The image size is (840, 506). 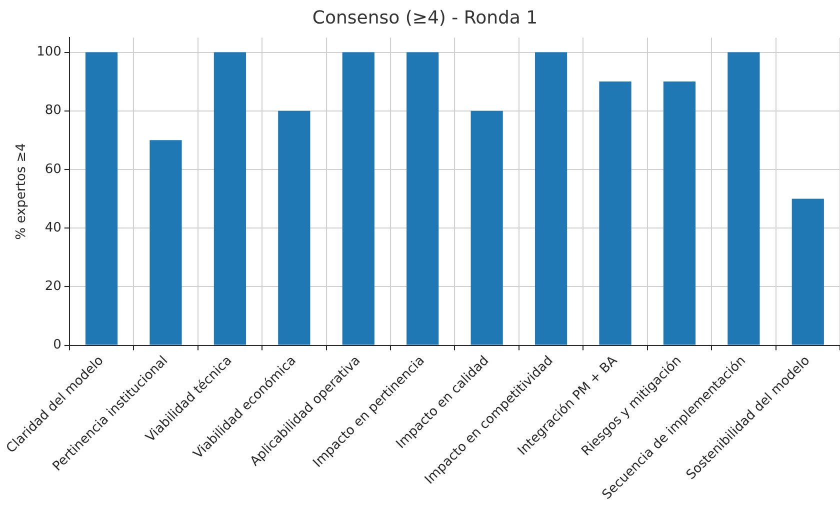 What do you see at coordinates (53, 169) in the screenshot?
I see `y-tick-label: 60` at bounding box center [53, 169].